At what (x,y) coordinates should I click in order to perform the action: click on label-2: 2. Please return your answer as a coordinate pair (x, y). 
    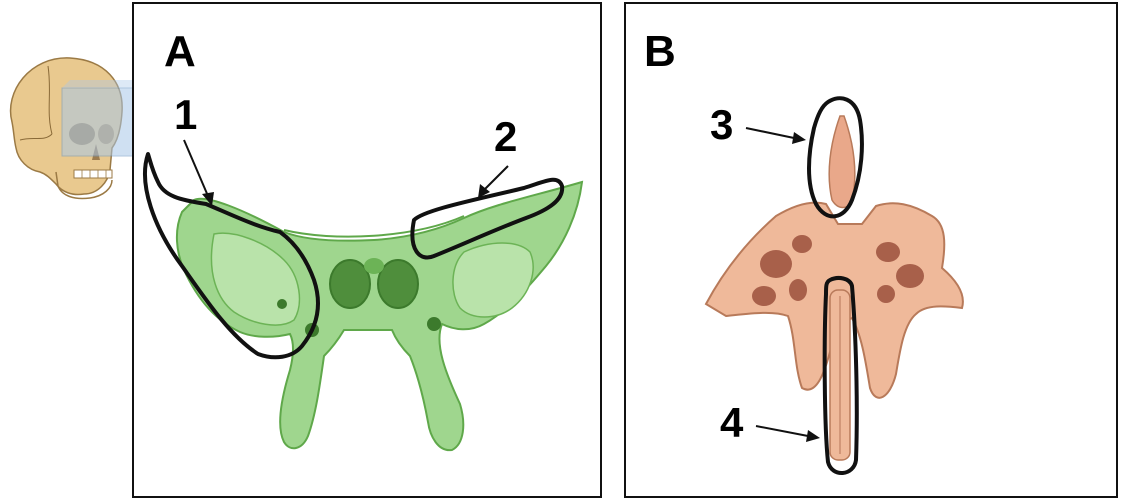
    Looking at the image, I should click on (506, 136).